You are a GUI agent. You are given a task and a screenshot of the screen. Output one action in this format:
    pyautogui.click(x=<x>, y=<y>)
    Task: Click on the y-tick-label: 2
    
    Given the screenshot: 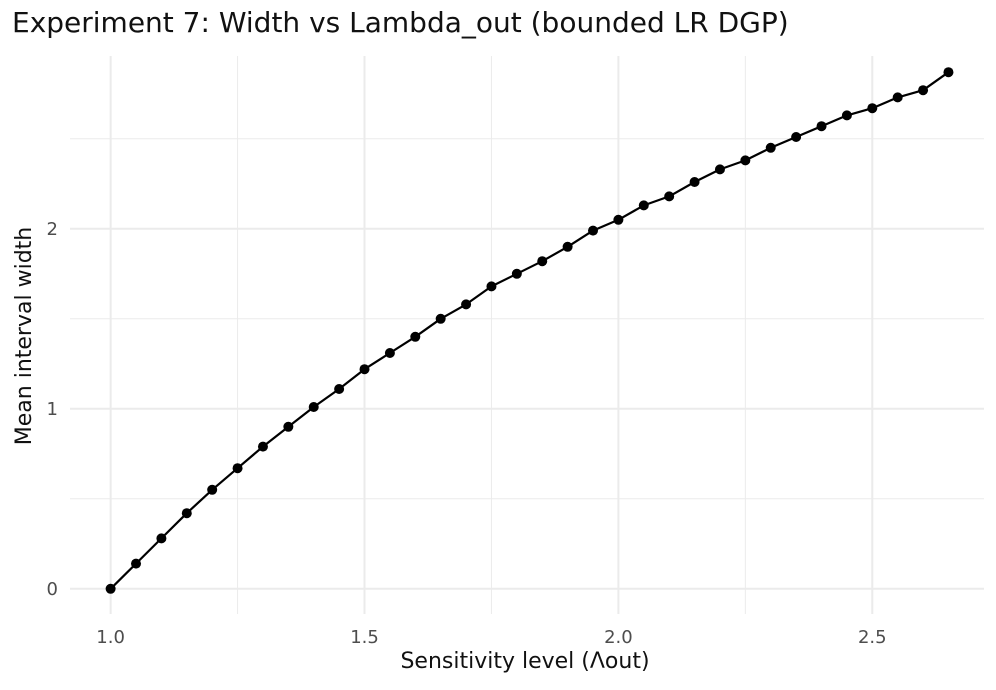 What is the action you would take?
    pyautogui.click(x=52, y=229)
    